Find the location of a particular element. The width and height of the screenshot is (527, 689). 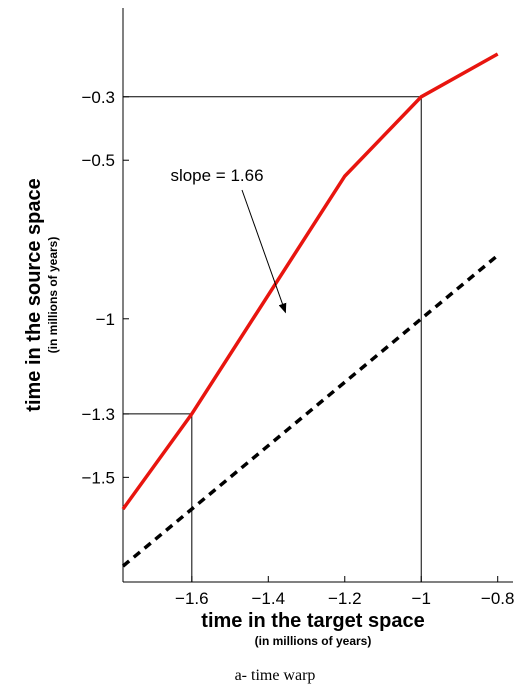

slope-annotation: slope = 1.66 is located at coordinates (216, 175).